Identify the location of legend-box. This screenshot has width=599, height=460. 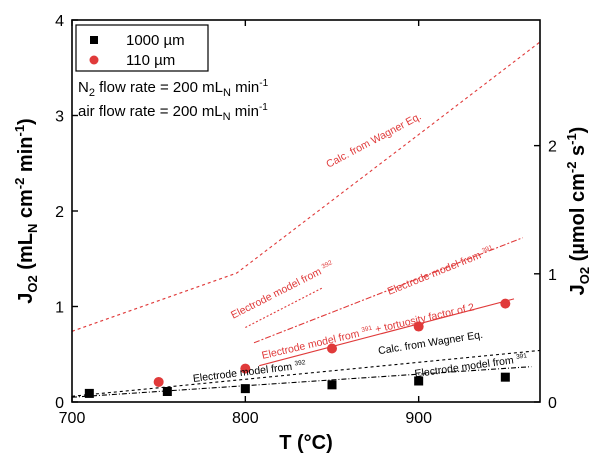
(142, 48).